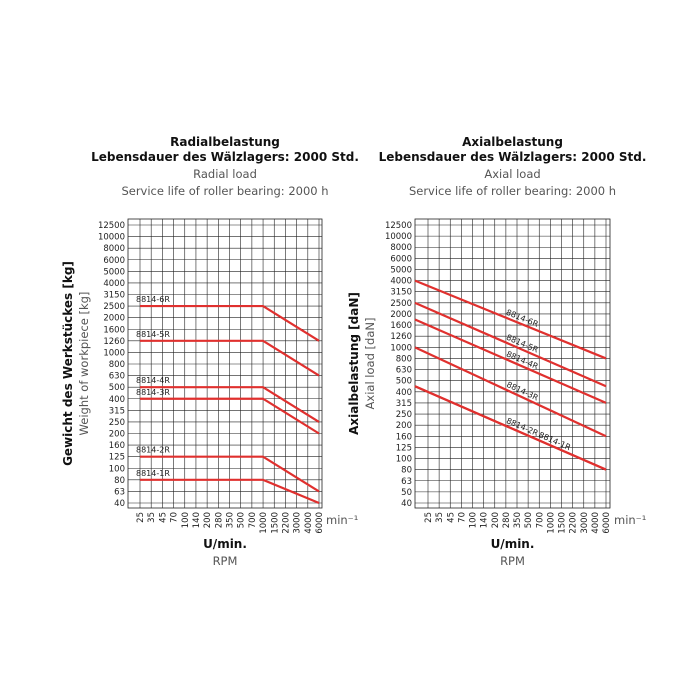 This screenshot has width=700, height=700. I want to click on chart-subtitle: Axial load, so click(512, 174).